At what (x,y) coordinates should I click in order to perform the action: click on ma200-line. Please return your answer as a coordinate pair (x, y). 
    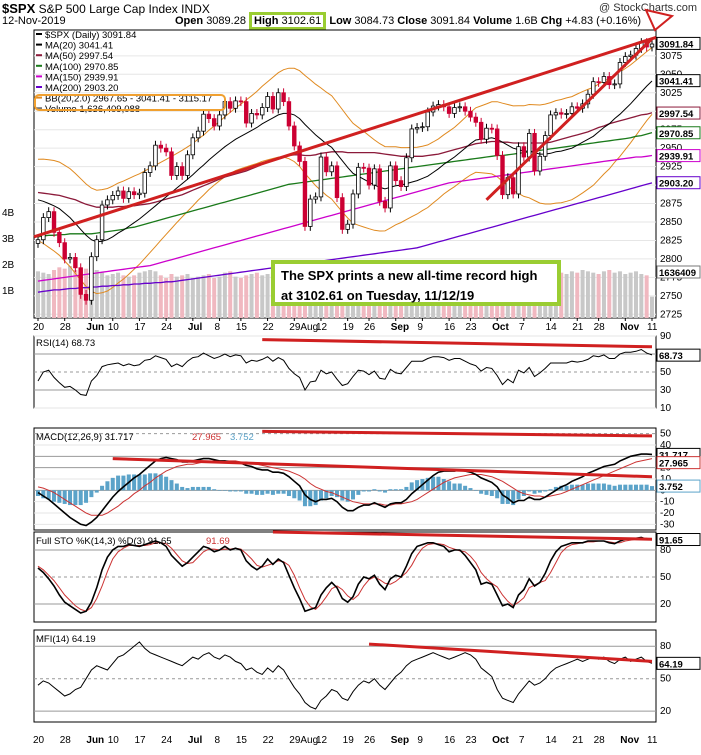
    Looking at the image, I should click on (345, 237).